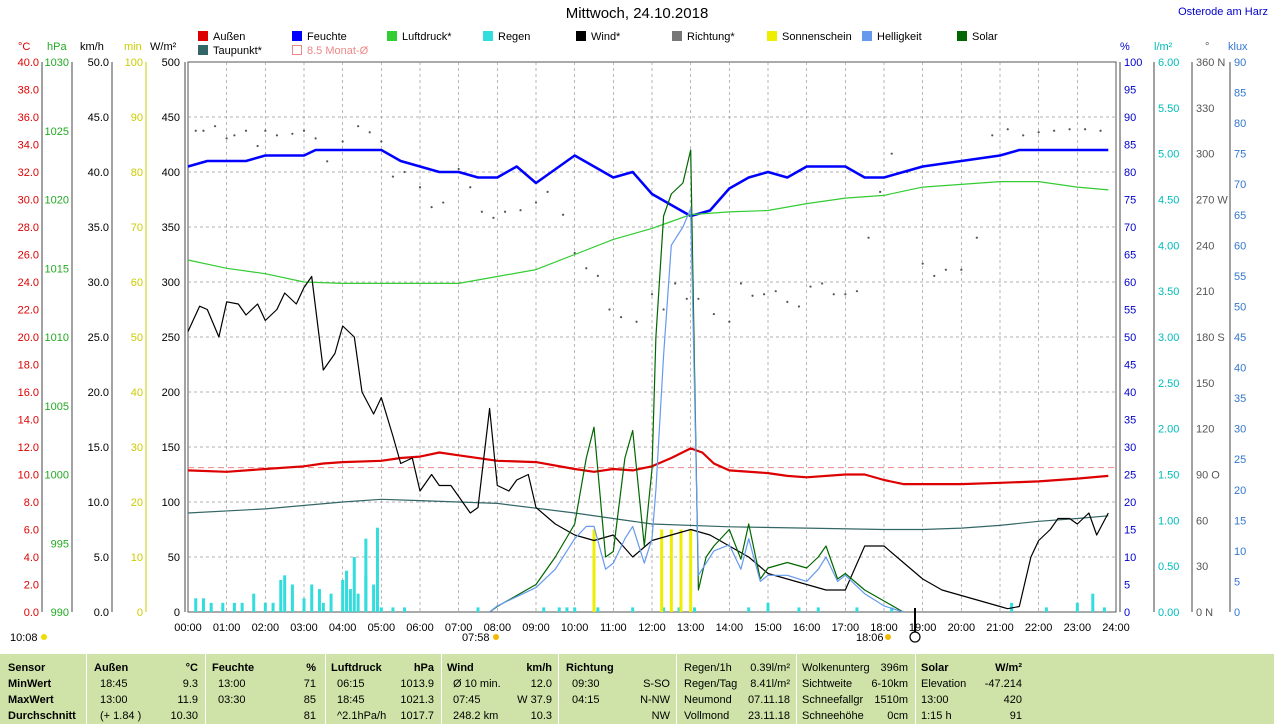  Describe the element at coordinates (338, 51) in the screenshot. I see `legend-label: 8.5 Monat-Ø` at that location.